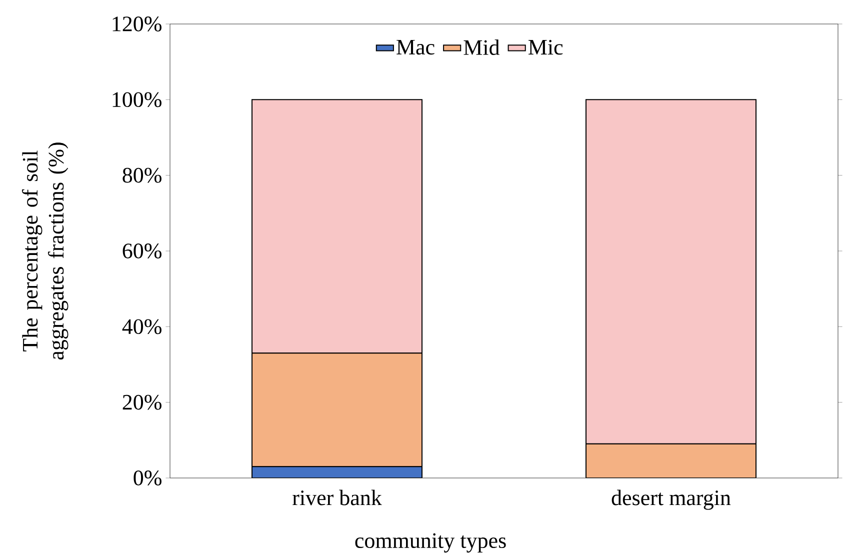 This screenshot has height=556, width=846. I want to click on y-tick-label: 60%, so click(142, 251).